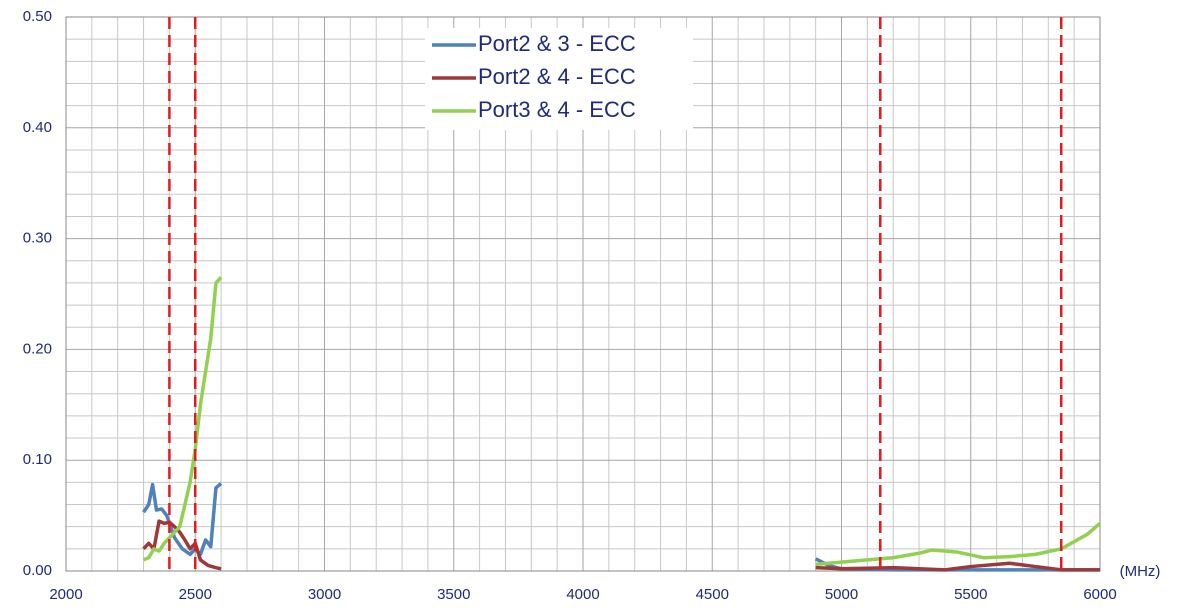  What do you see at coordinates (712, 594) in the screenshot?
I see `x-tick-label: 4500` at bounding box center [712, 594].